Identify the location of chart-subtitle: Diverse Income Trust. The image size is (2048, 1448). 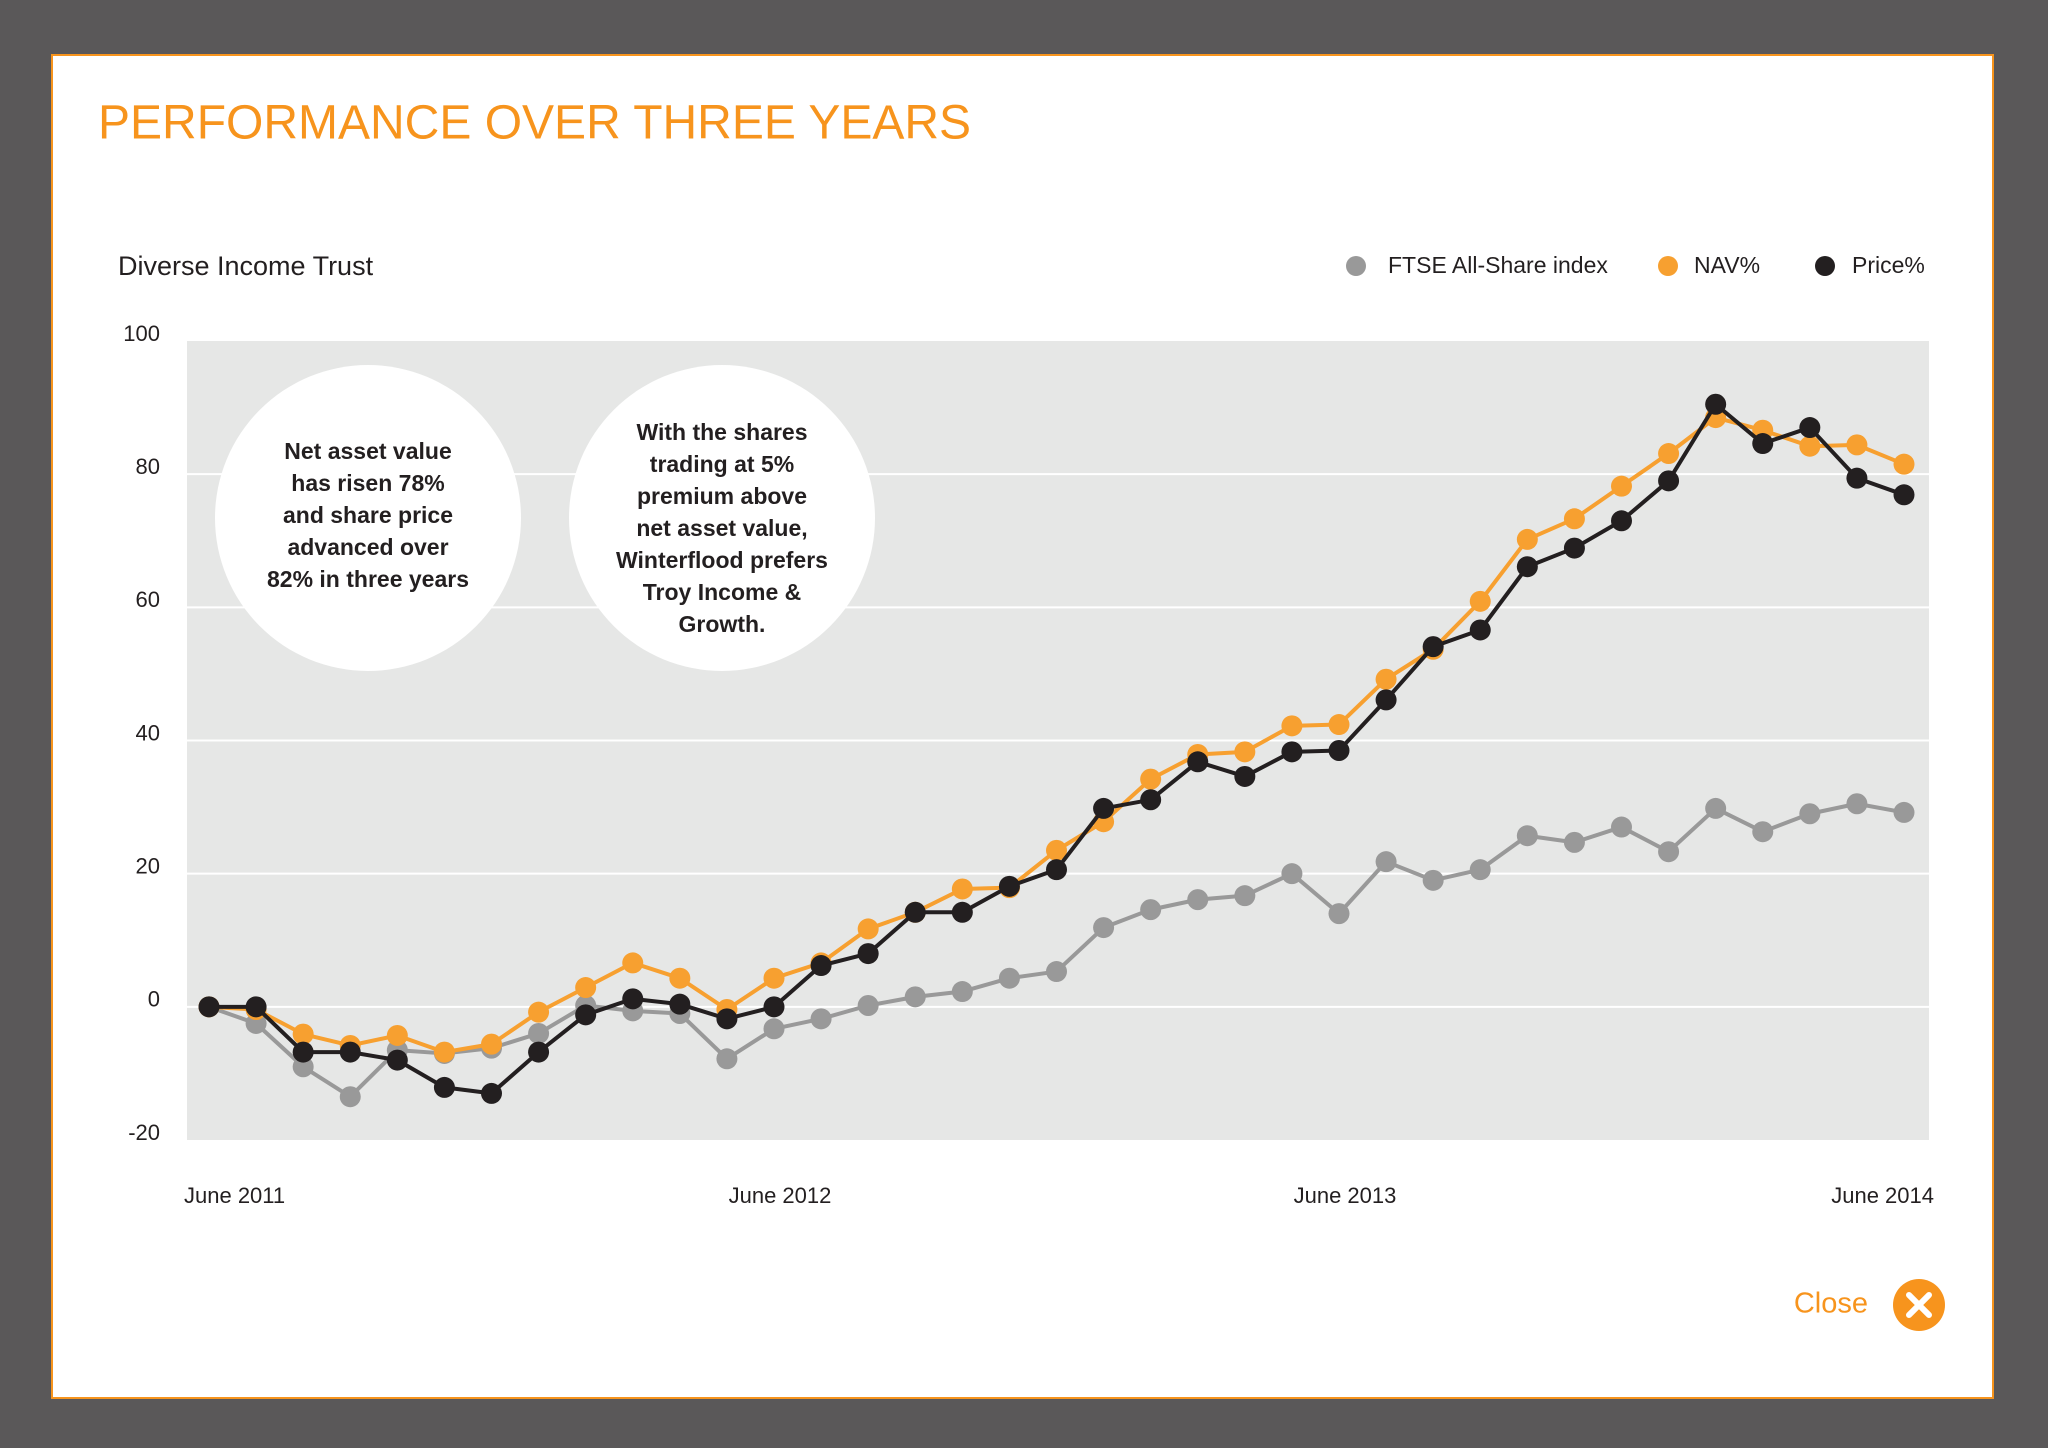
(246, 266).